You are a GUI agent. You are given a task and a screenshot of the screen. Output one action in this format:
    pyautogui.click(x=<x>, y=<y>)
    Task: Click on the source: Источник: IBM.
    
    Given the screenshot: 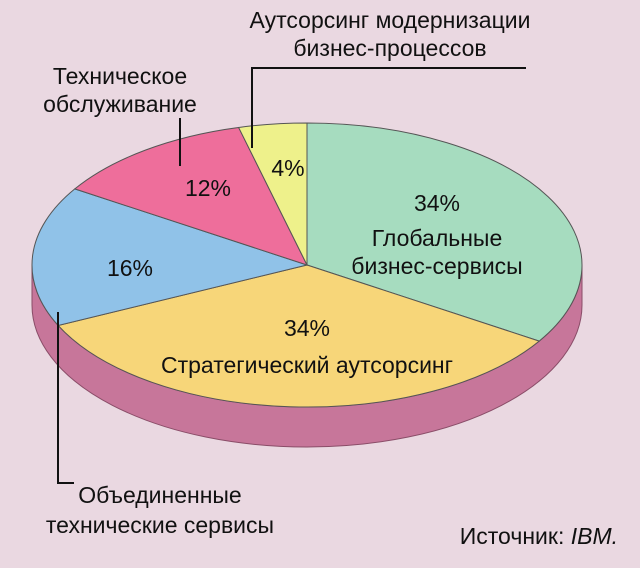 What is the action you would take?
    pyautogui.click(x=539, y=536)
    